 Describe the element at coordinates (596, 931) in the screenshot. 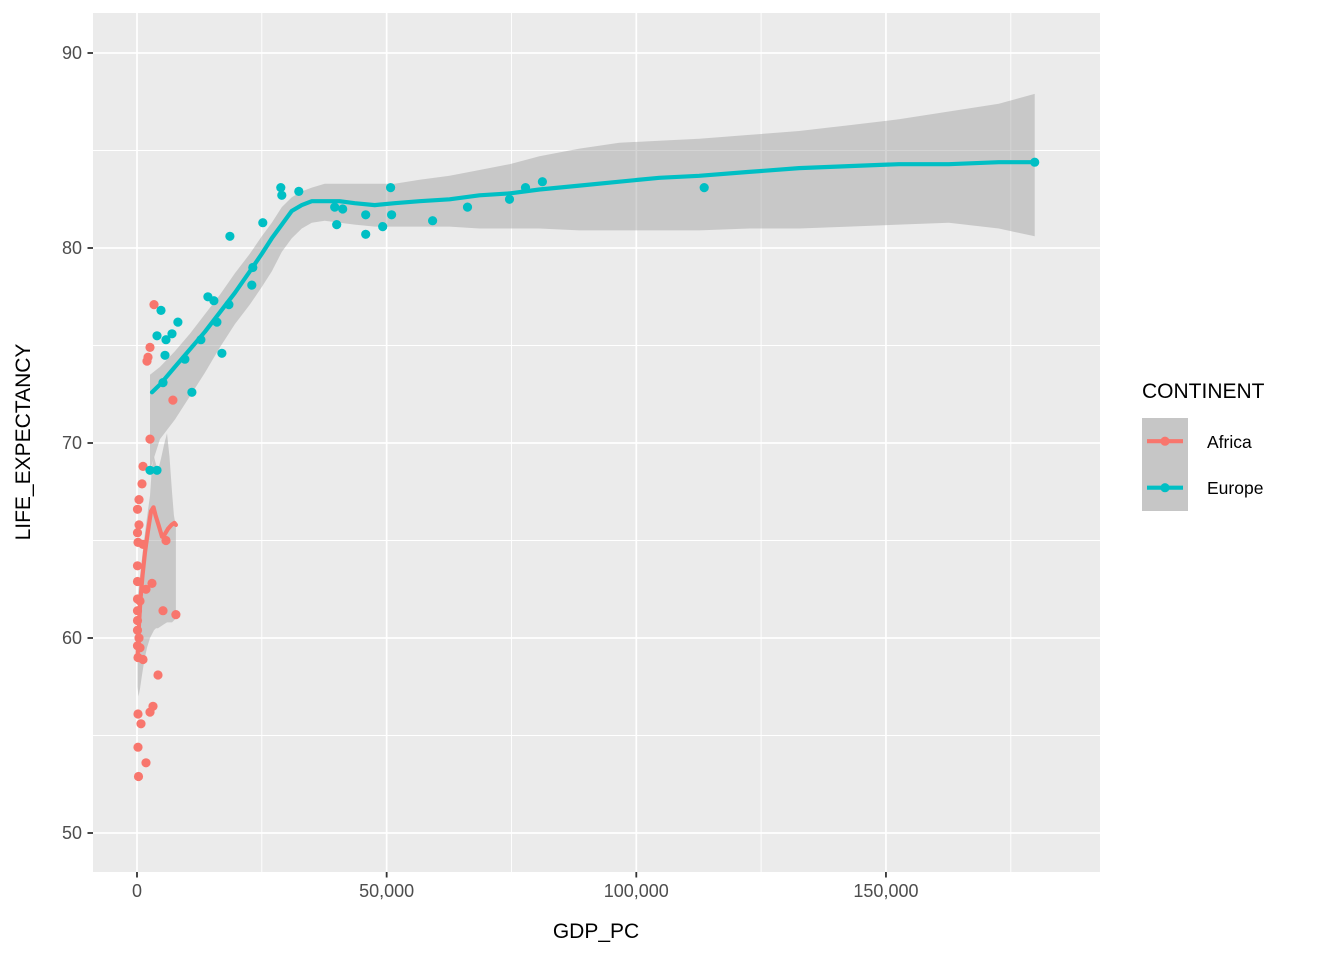

I see `x-axis-title: GDP_PC` at that location.